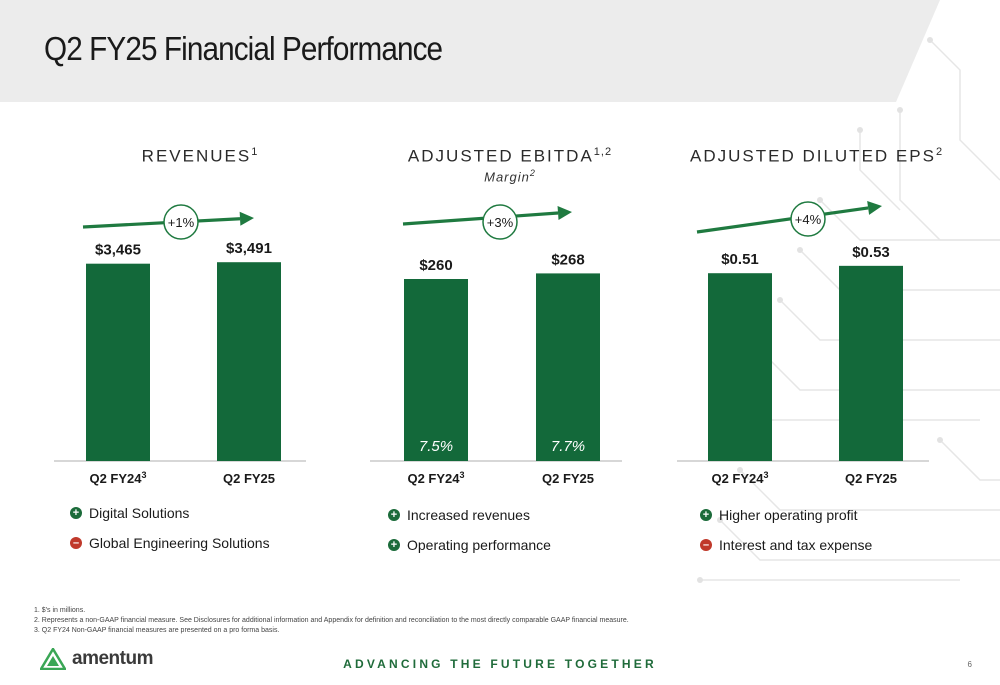 This screenshot has width=1000, height=685. Describe the element at coordinates (939, 152) in the screenshot. I see `eps-heading-sup: 2` at that location.